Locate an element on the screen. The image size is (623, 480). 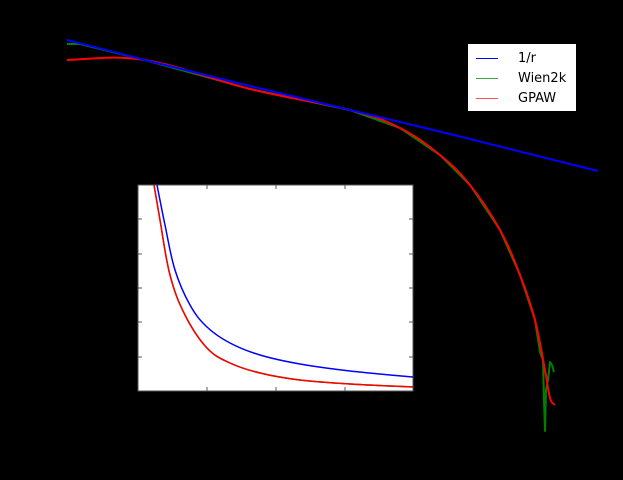
legend-item-gpaw: GPAW is located at coordinates (516, 98).